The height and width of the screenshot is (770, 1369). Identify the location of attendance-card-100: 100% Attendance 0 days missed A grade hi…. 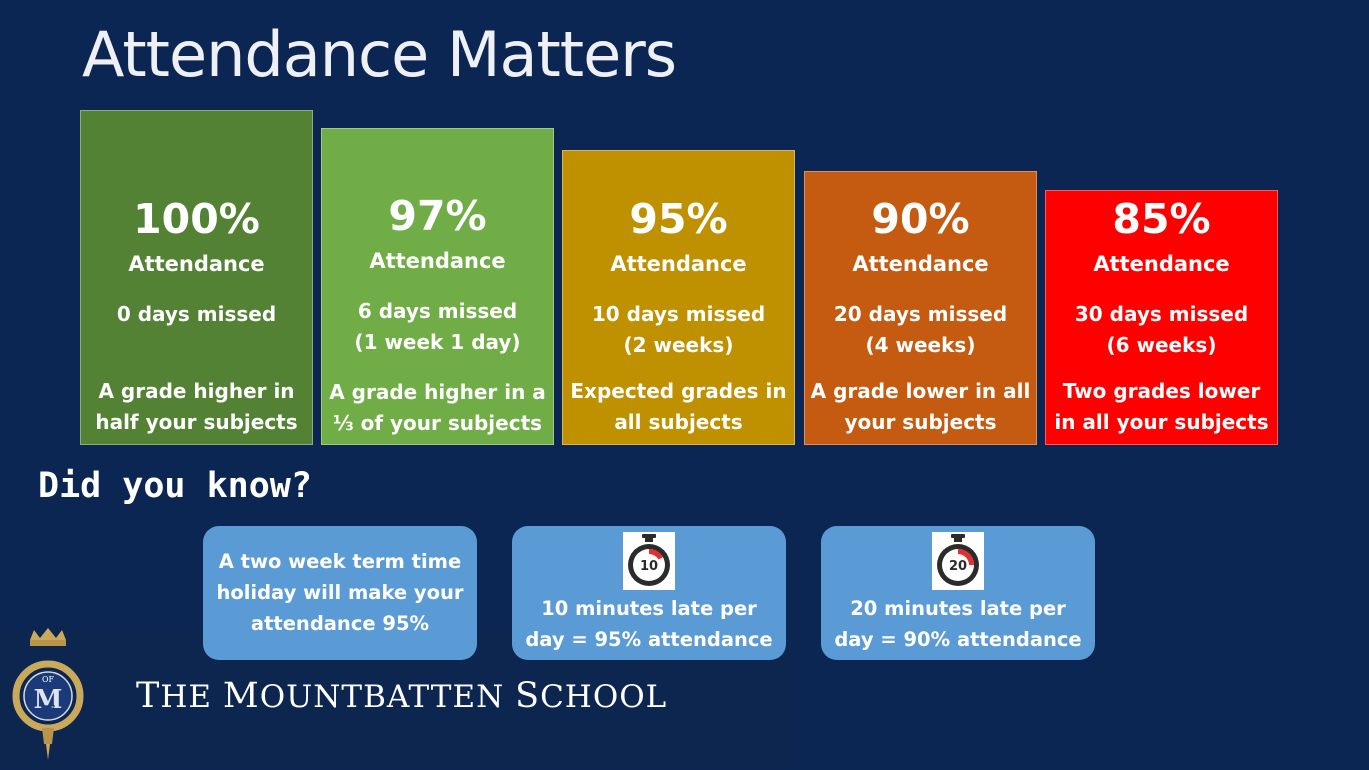
(196, 277).